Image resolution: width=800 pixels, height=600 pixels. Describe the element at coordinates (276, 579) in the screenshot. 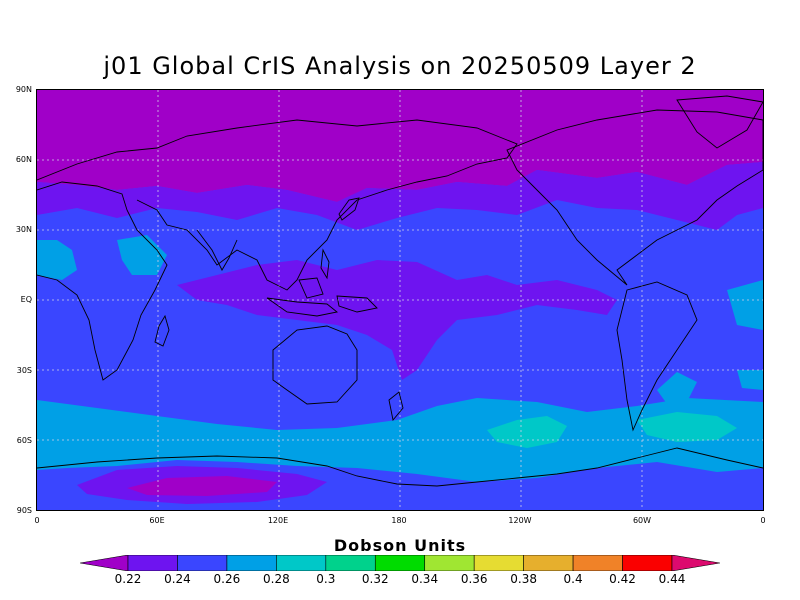

I see `colorbar-tick-label: 0.28` at that location.